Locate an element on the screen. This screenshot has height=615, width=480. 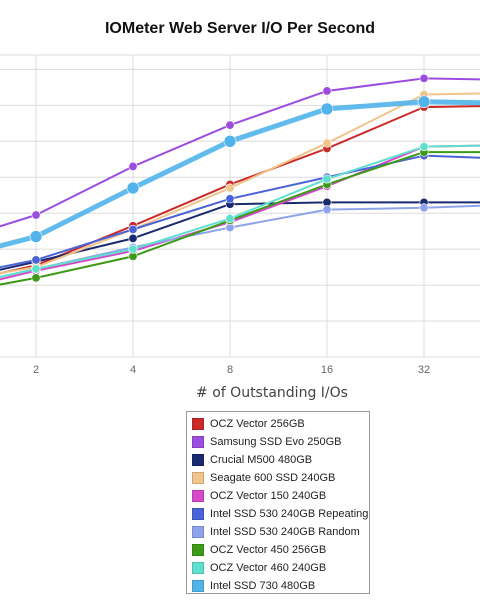
legend-item: OCZ Vector 460 240GB is located at coordinates (280, 568).